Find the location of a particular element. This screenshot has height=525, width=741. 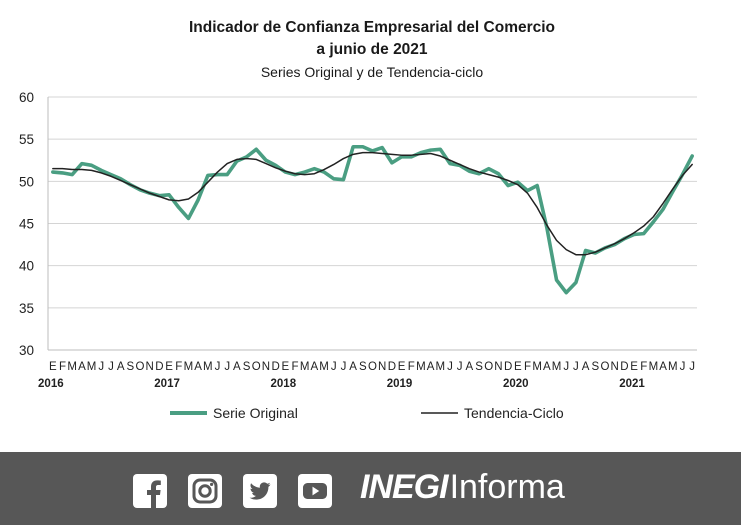

x-tick-year-label: 2016 is located at coordinates (51, 384).